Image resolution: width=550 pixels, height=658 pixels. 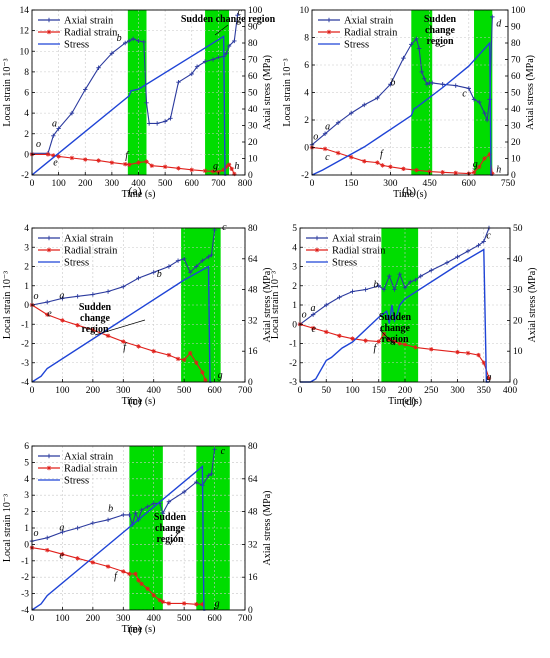 I want to click on annotation-arrow, so click(x=175, y=537).